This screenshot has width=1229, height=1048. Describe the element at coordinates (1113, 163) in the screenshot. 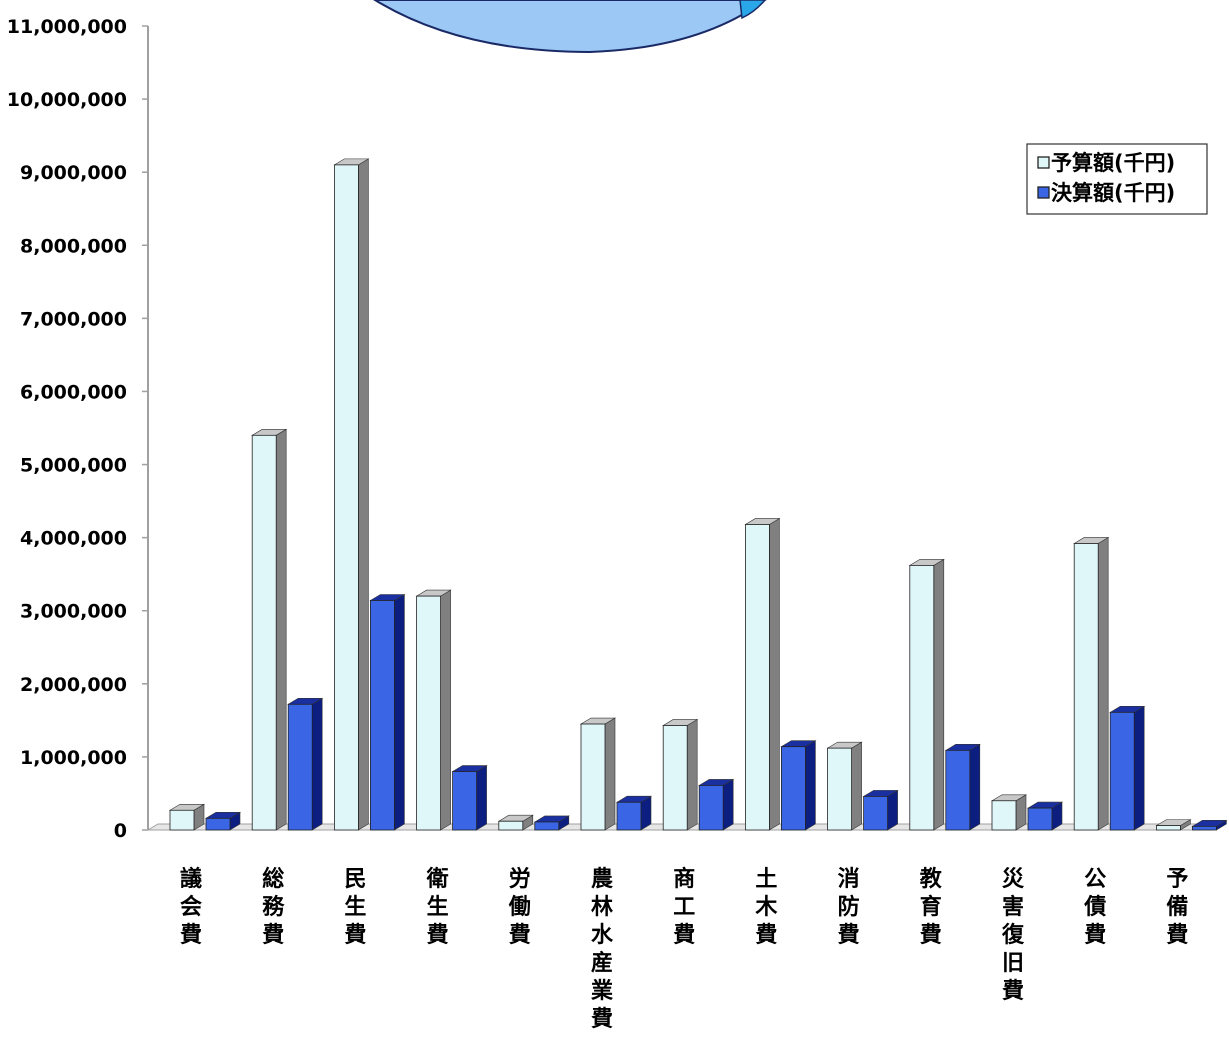

I see `legend-label: 予算額(千円)` at that location.